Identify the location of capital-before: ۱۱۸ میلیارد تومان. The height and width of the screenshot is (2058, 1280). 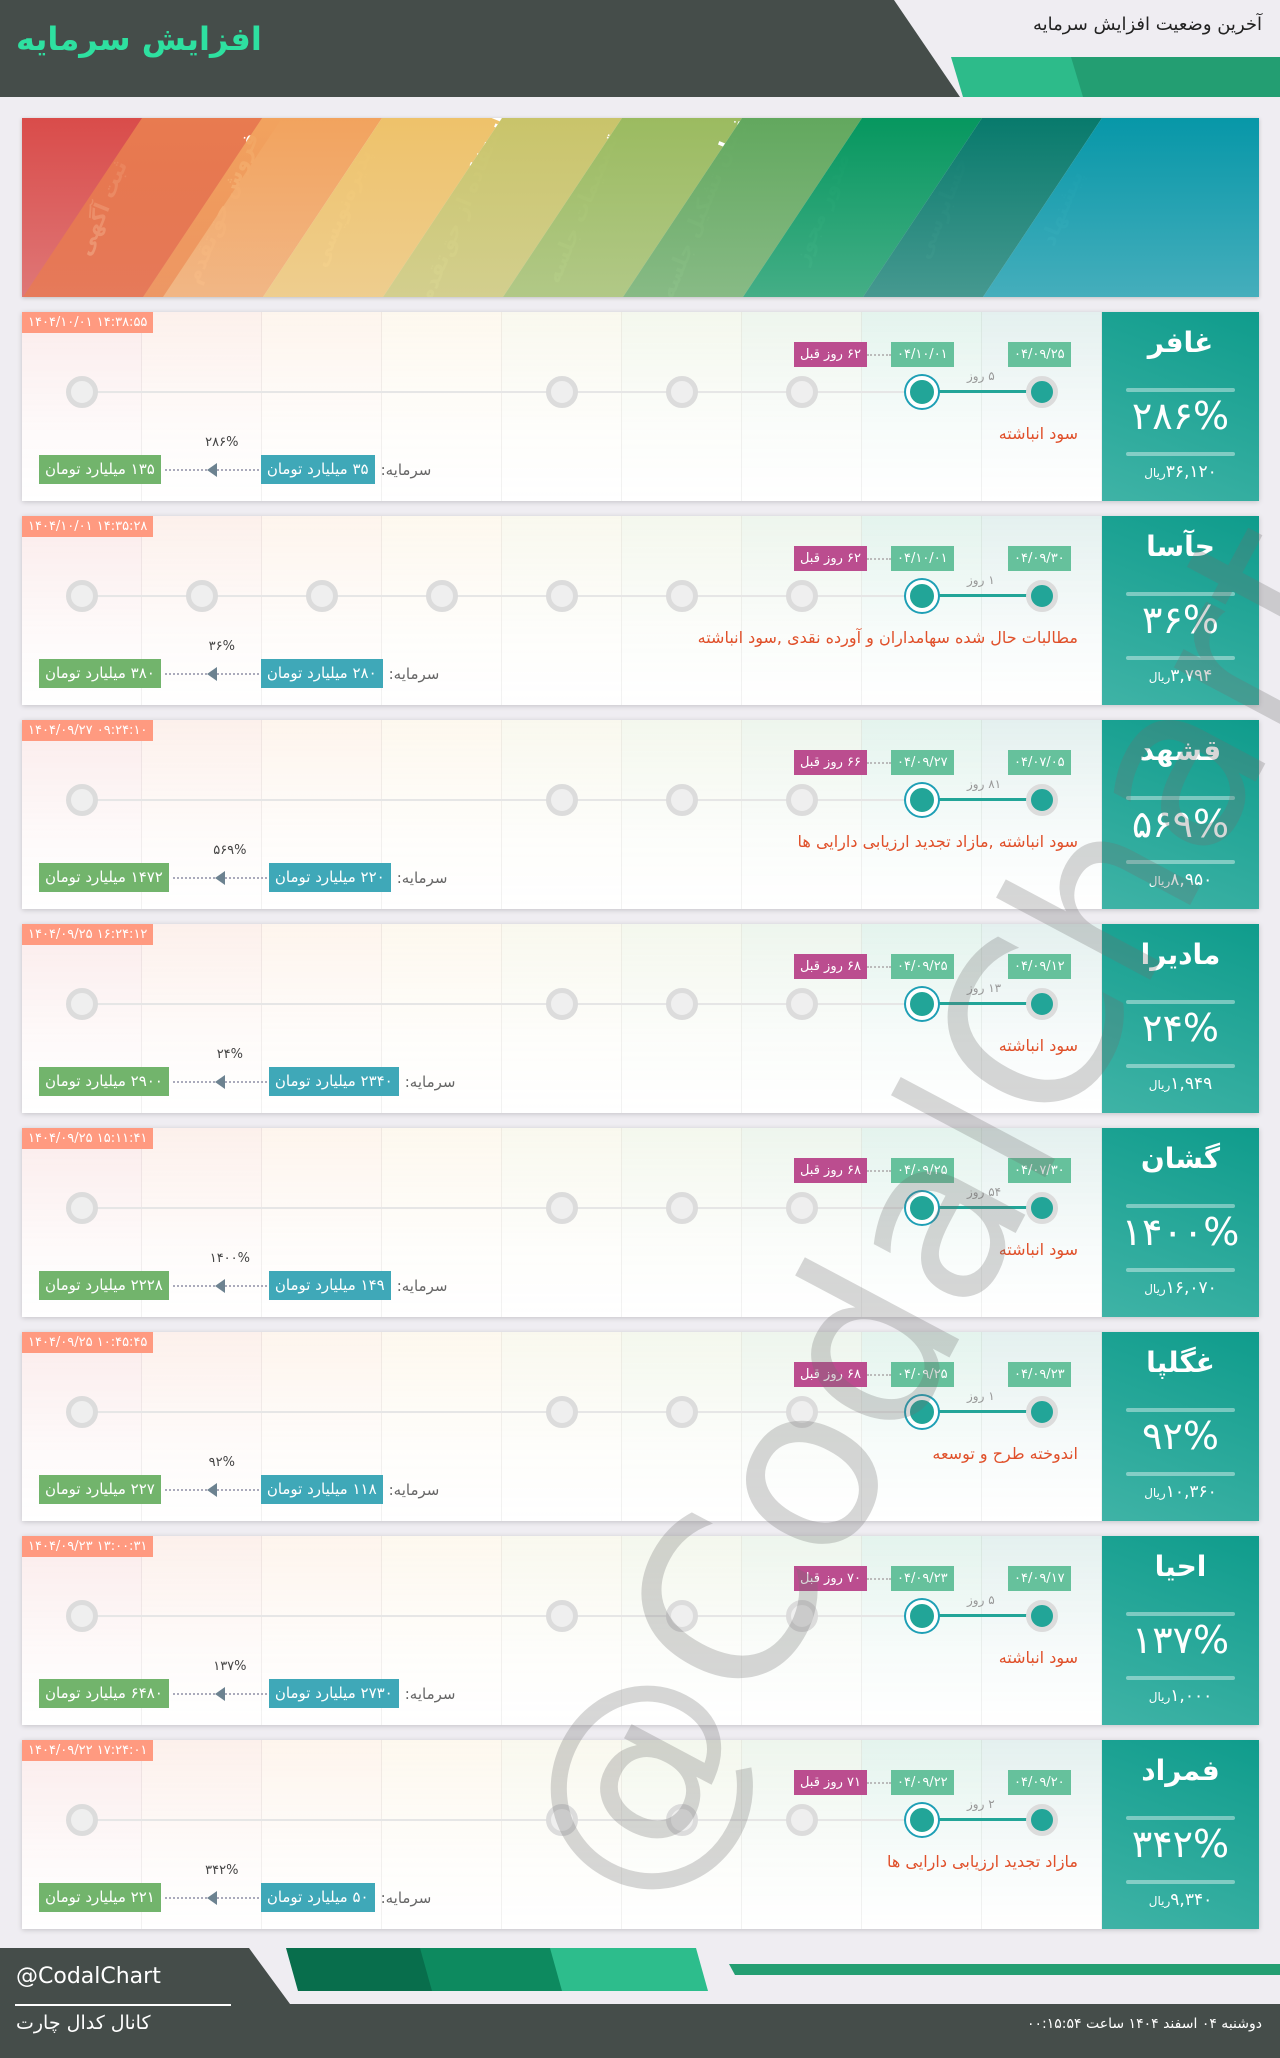
(321, 1489).